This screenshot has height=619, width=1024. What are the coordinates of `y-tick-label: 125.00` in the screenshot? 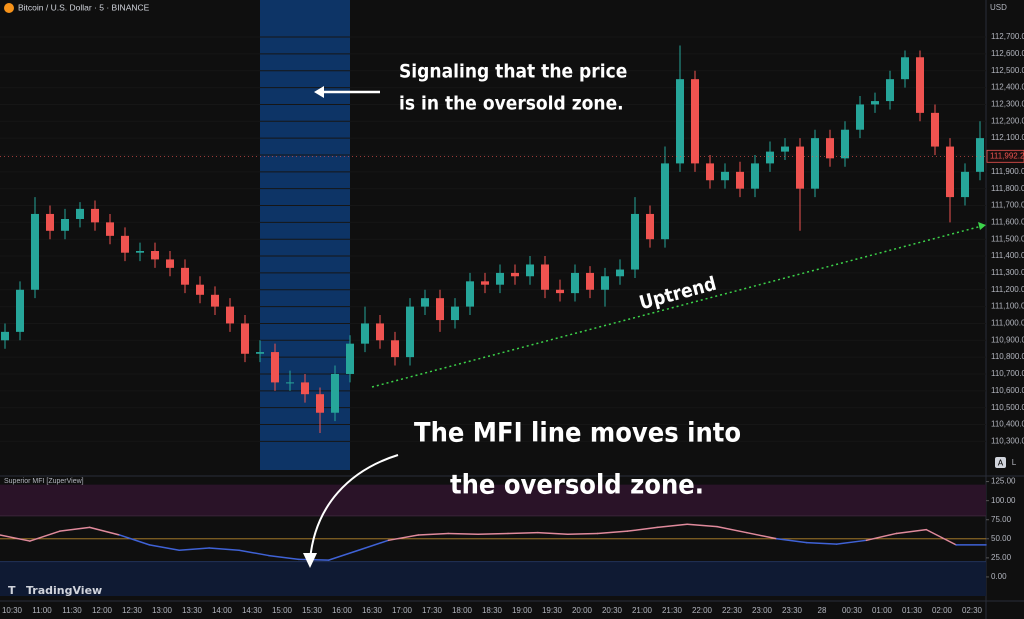 It's located at (1003, 481).